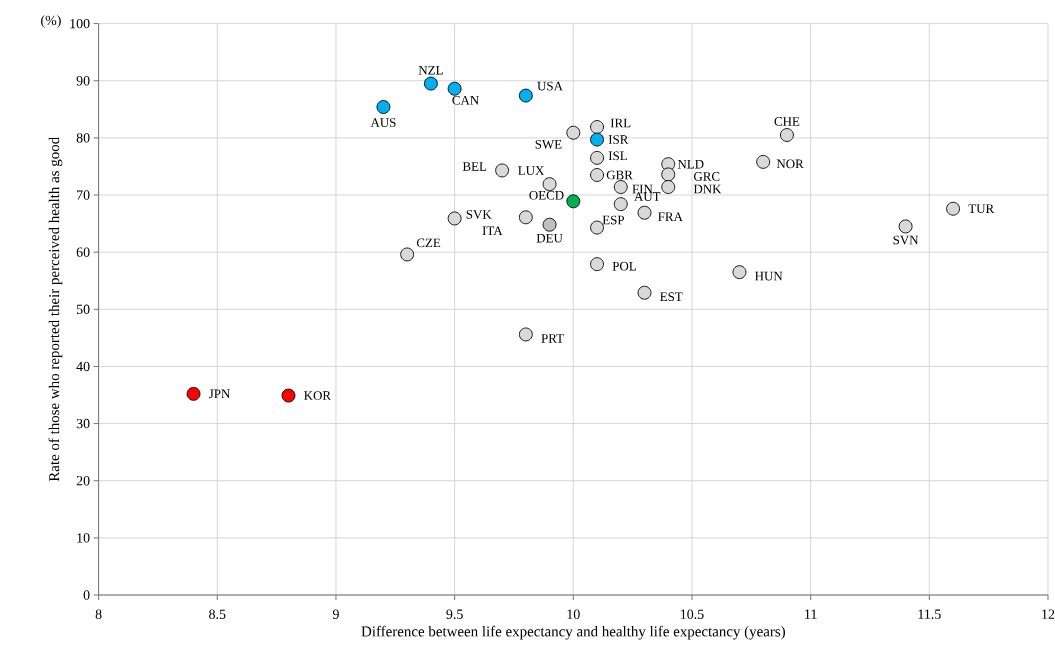  Describe the element at coordinates (546, 195) in the screenshot. I see `data-label: OECD` at that location.